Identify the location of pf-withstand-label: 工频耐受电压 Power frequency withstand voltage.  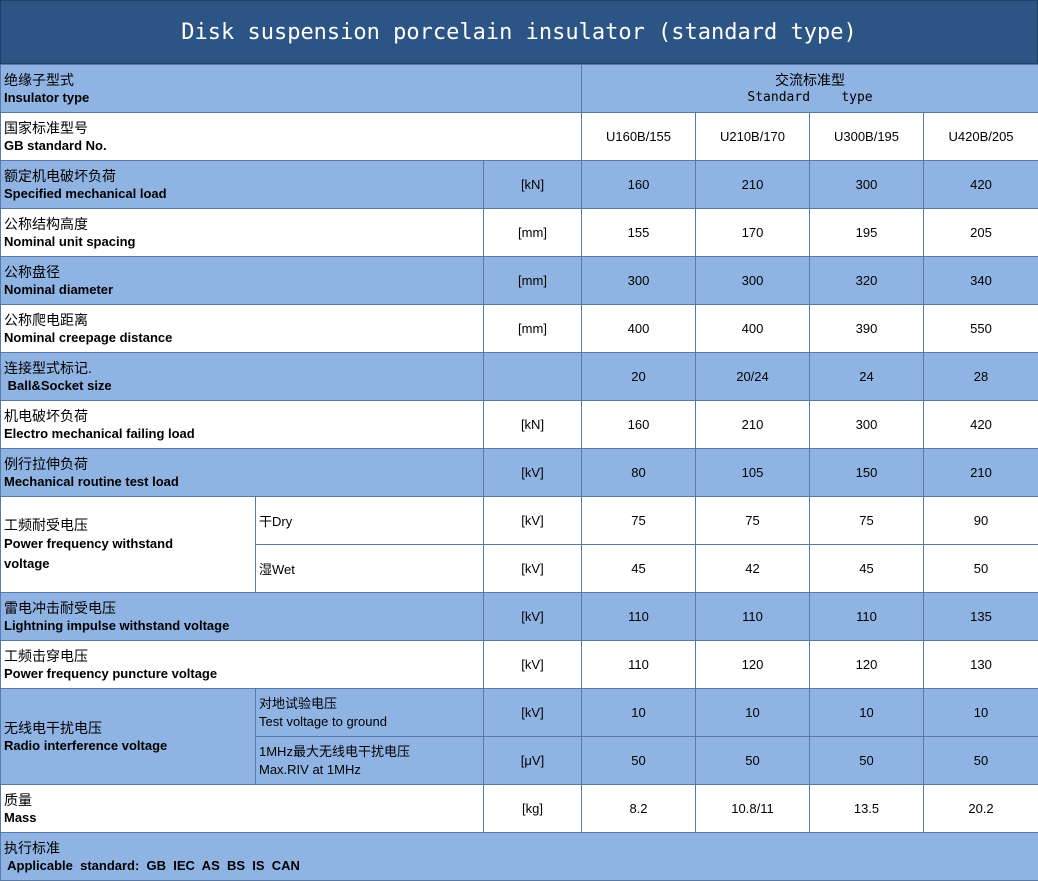
(128, 544).